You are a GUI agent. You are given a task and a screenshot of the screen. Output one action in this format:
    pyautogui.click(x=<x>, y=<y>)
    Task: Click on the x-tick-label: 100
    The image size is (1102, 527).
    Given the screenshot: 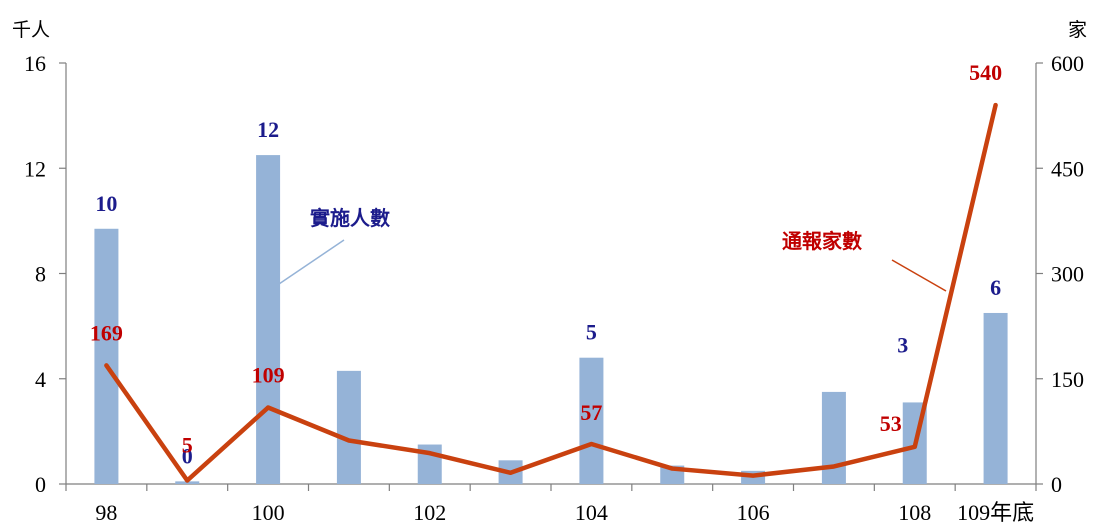 What is the action you would take?
    pyautogui.click(x=268, y=512)
    